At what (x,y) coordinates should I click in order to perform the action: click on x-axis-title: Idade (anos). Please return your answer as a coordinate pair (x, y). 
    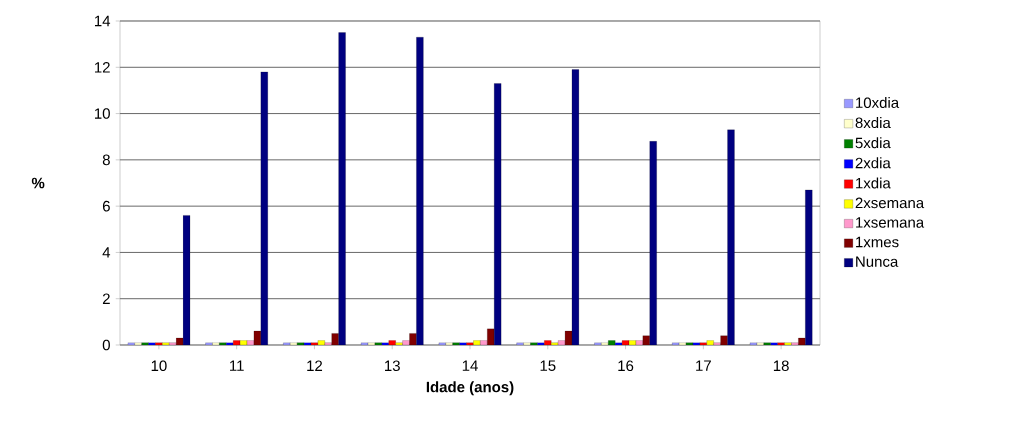
    Looking at the image, I should click on (470, 388).